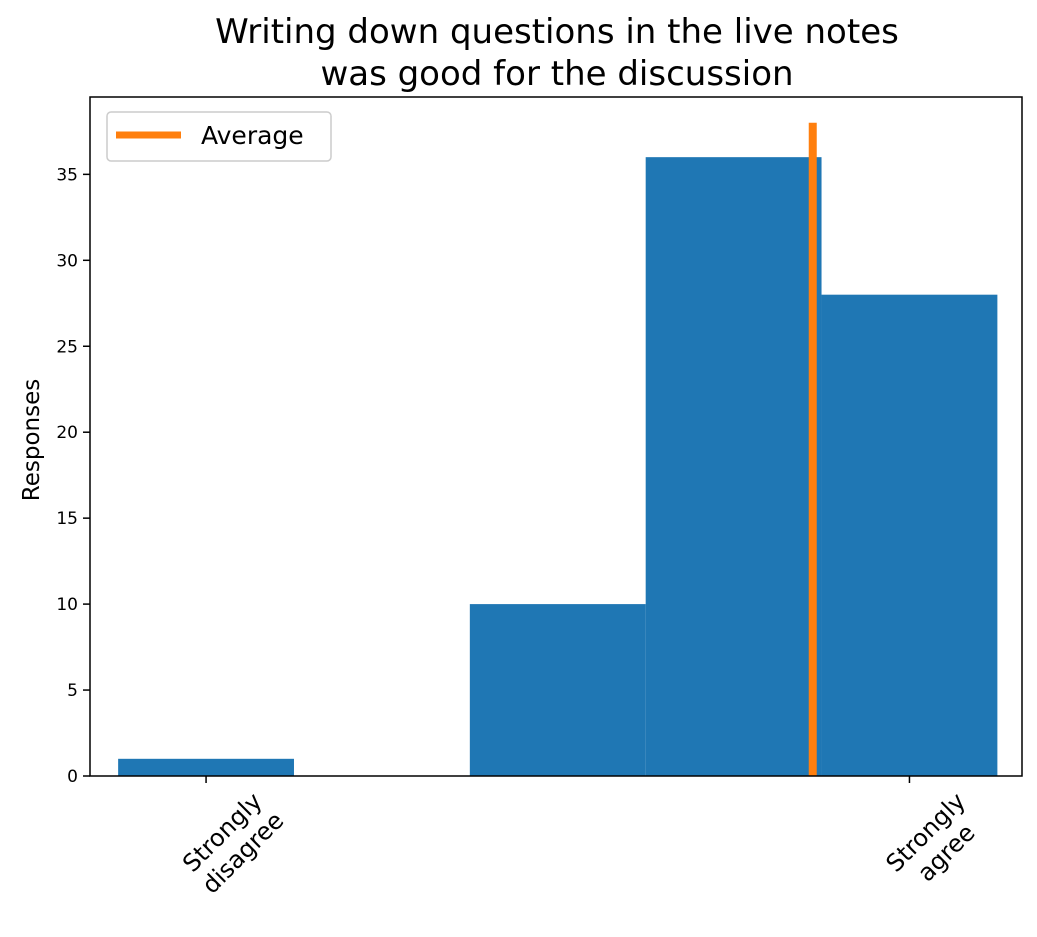 Image resolution: width=1037 pixels, height=937 pixels. I want to click on y-tick-label-10: 10, so click(67, 605).